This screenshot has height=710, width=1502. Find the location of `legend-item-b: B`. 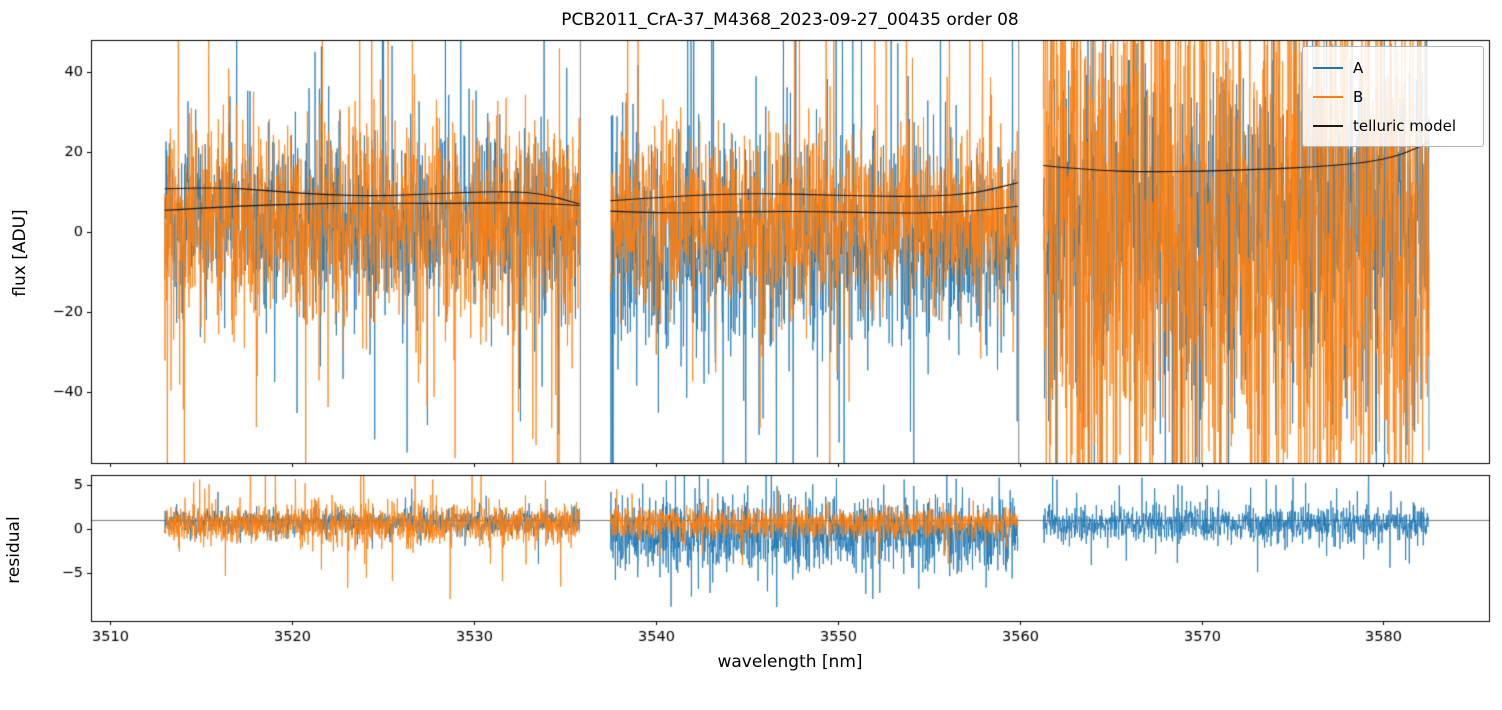

legend-item-b: B is located at coordinates (1394, 96).